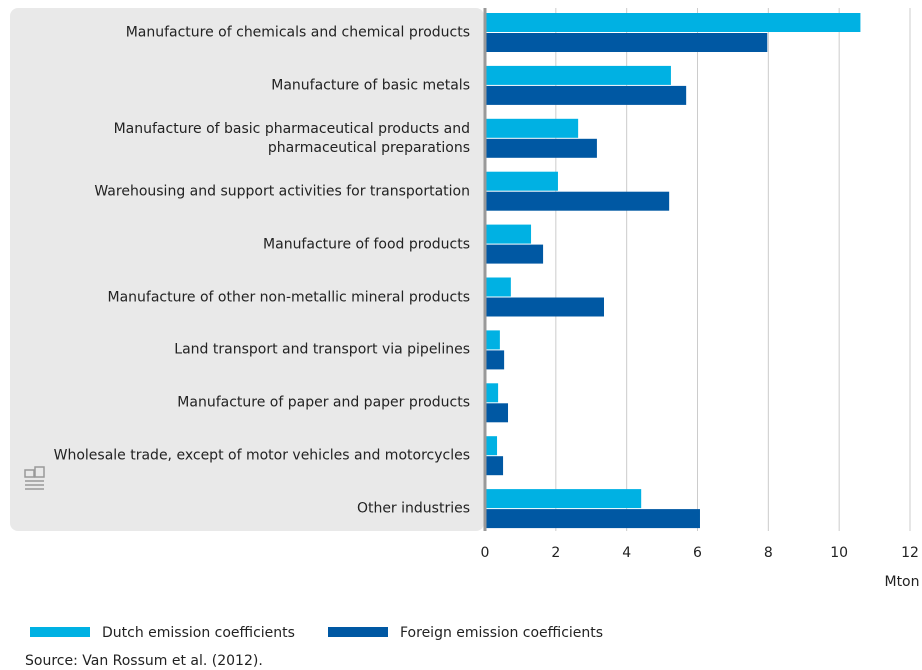 This screenshot has height=670, width=922. What do you see at coordinates (34, 478) in the screenshot?
I see `logo` at bounding box center [34, 478].